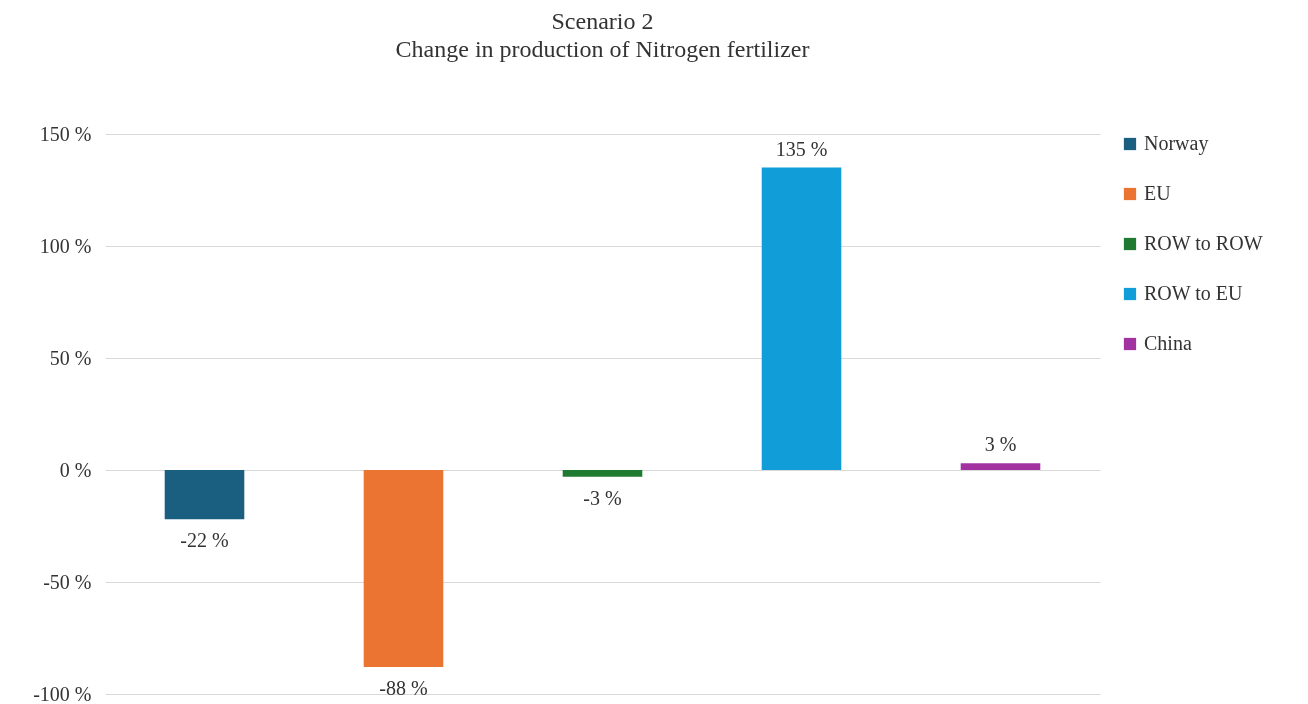  What do you see at coordinates (70, 357) in the screenshot?
I see `y-tick-label: 50 %` at bounding box center [70, 357].